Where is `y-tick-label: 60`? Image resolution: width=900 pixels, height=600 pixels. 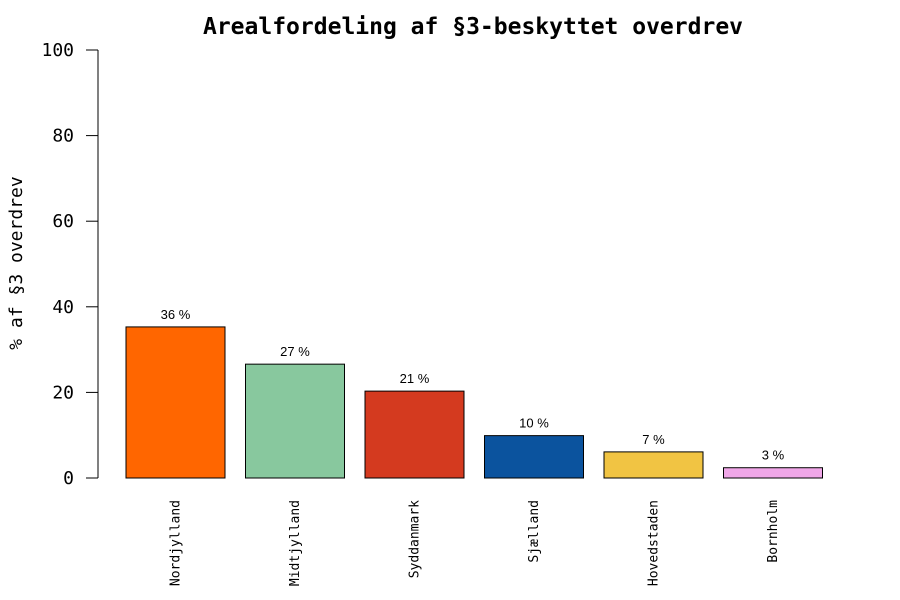 y-tick-label: 60 is located at coordinates (63, 221).